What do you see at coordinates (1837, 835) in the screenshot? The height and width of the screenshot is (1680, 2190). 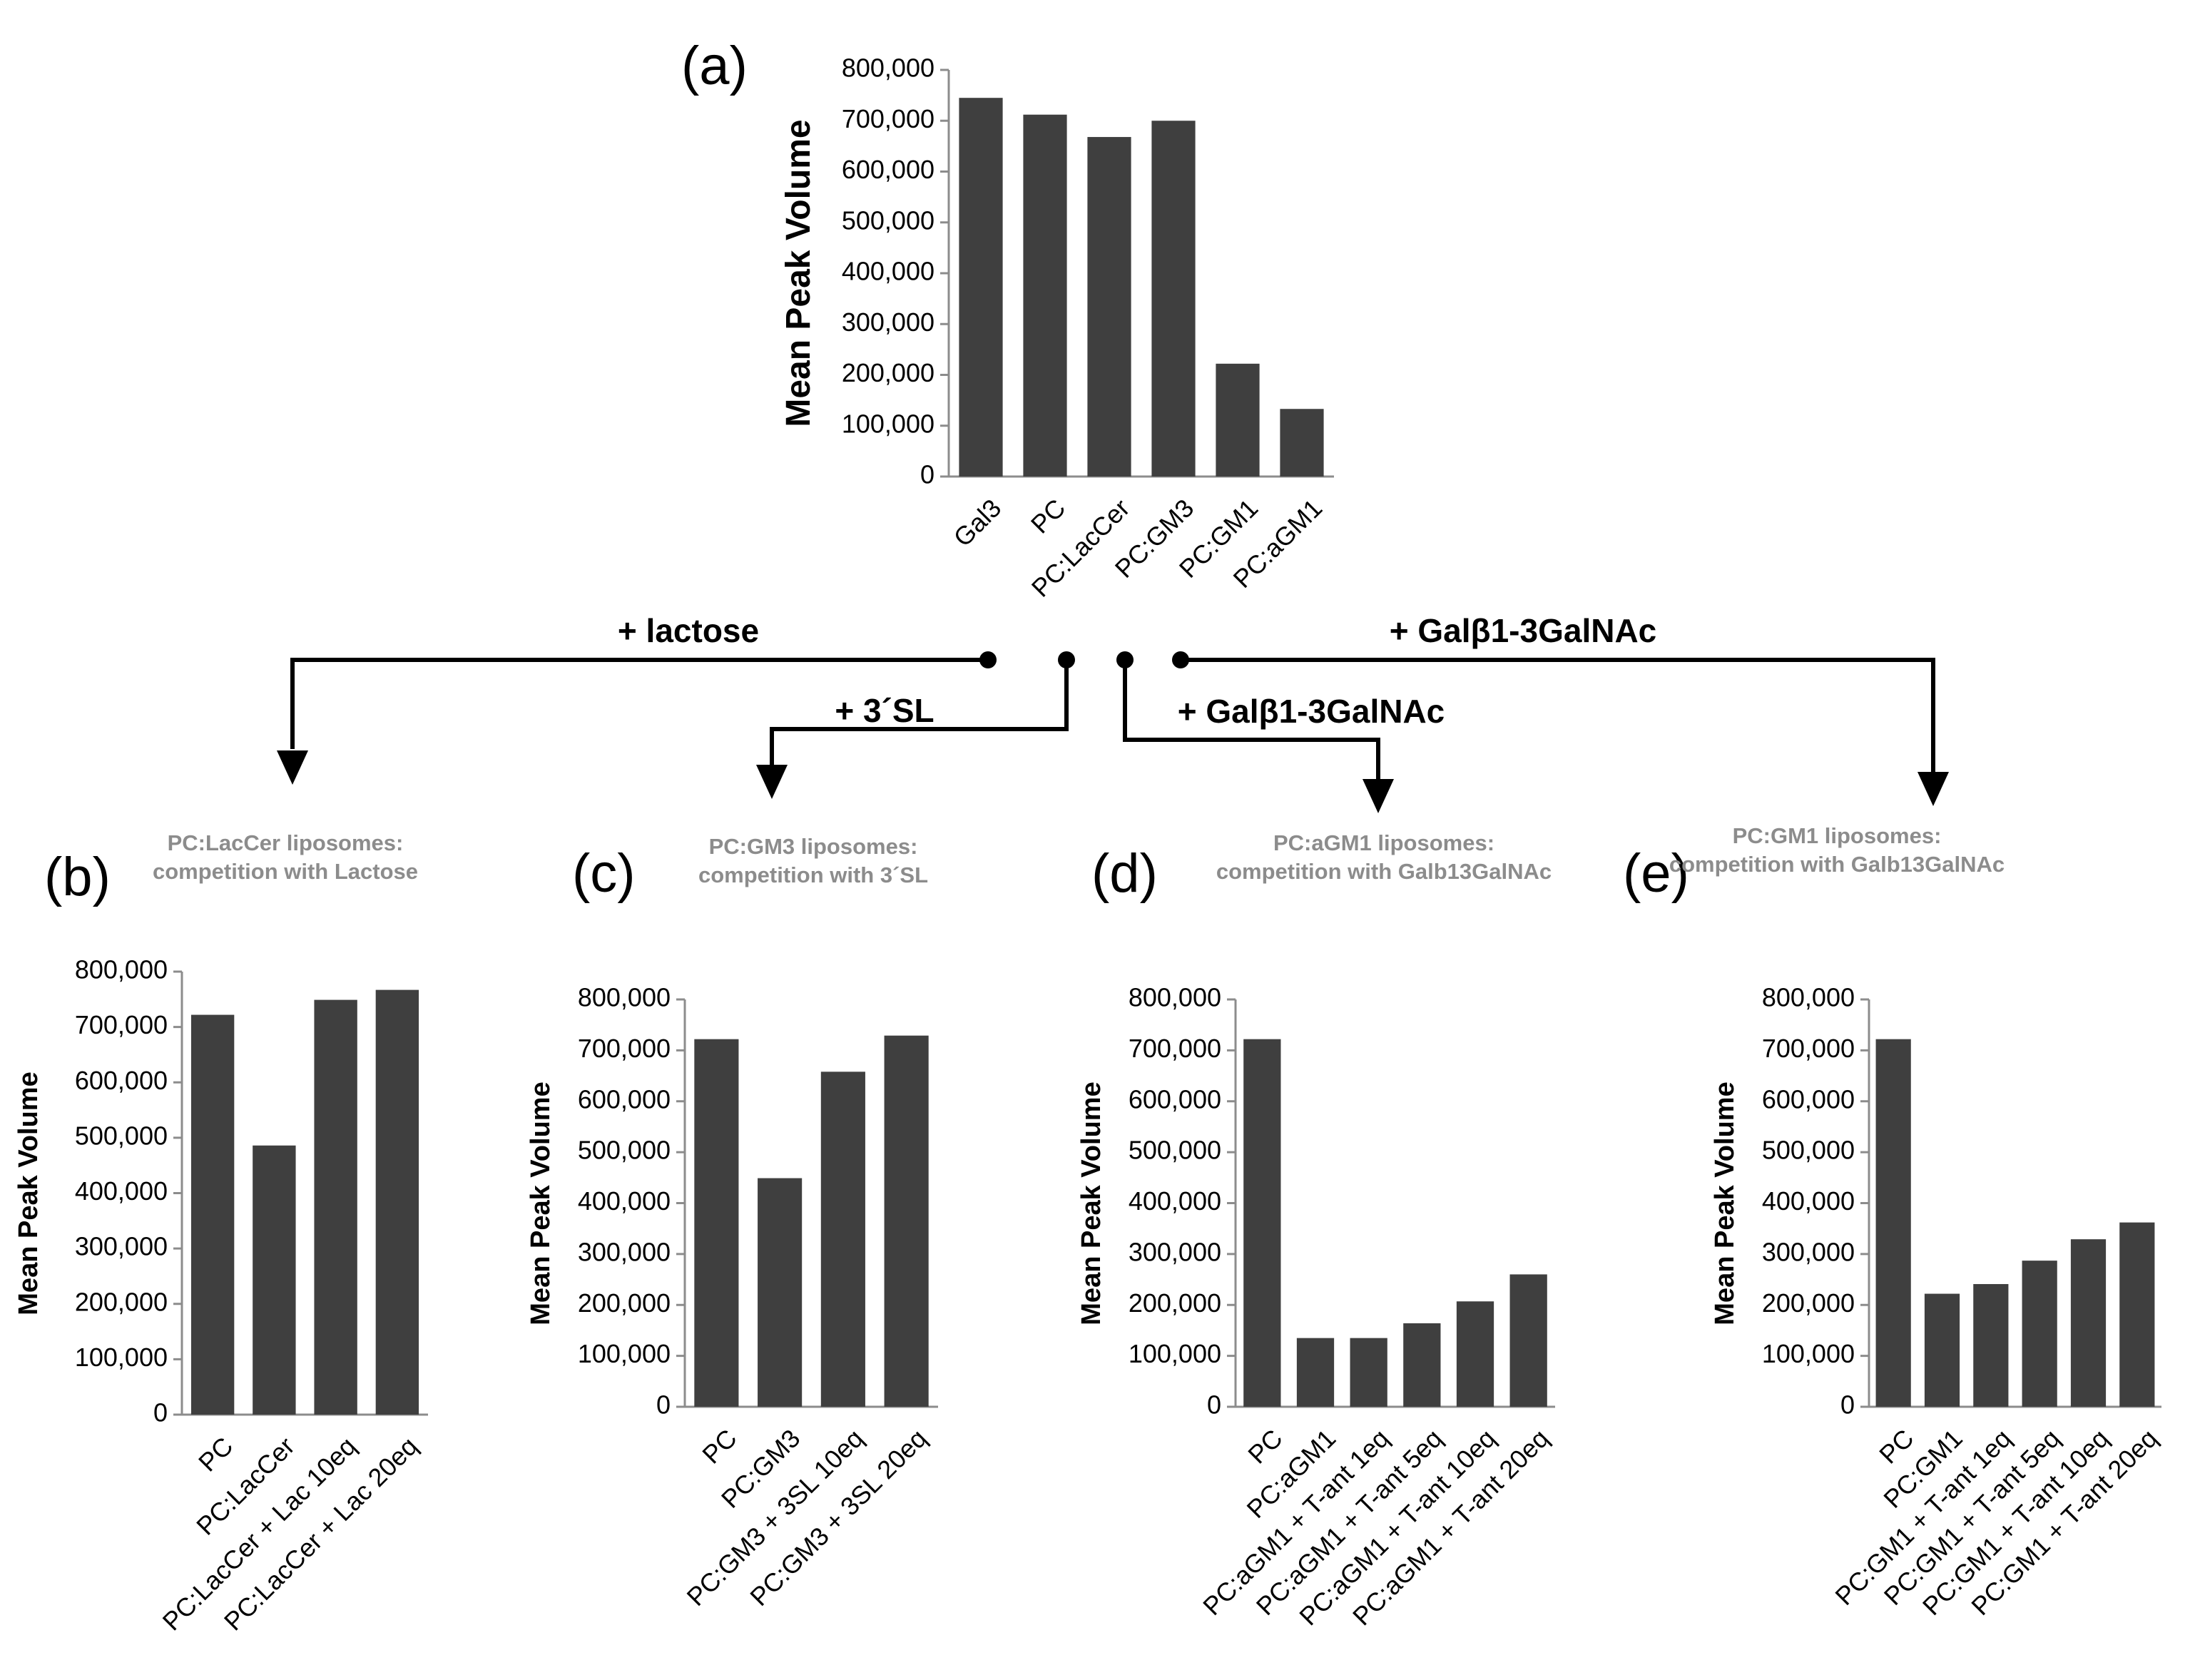 I see `chart-subtitle-line: PC:GM1 liposomes:` at bounding box center [1837, 835].